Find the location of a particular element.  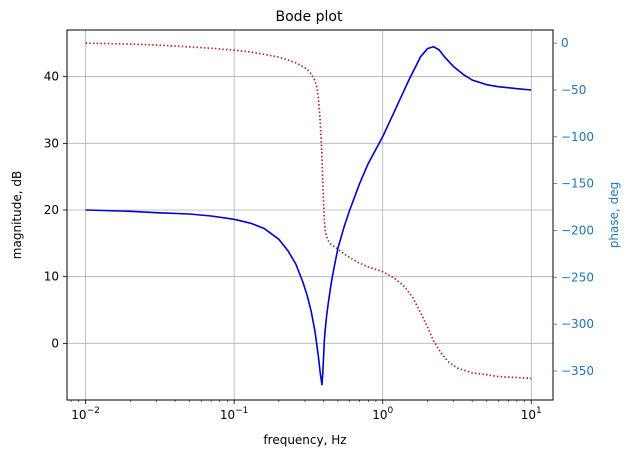

left-axis-ticks: 0 10 20 30 40 is located at coordinates (55, 210).